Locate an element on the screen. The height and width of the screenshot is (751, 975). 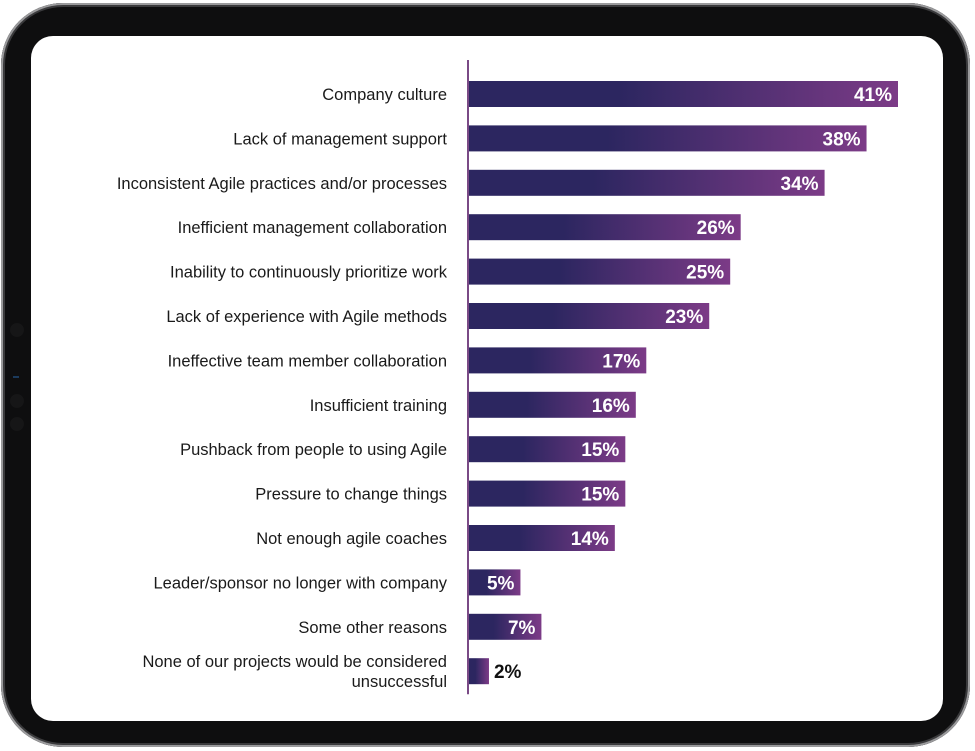
category-label: Not enough agile coaches is located at coordinates (351, 539).